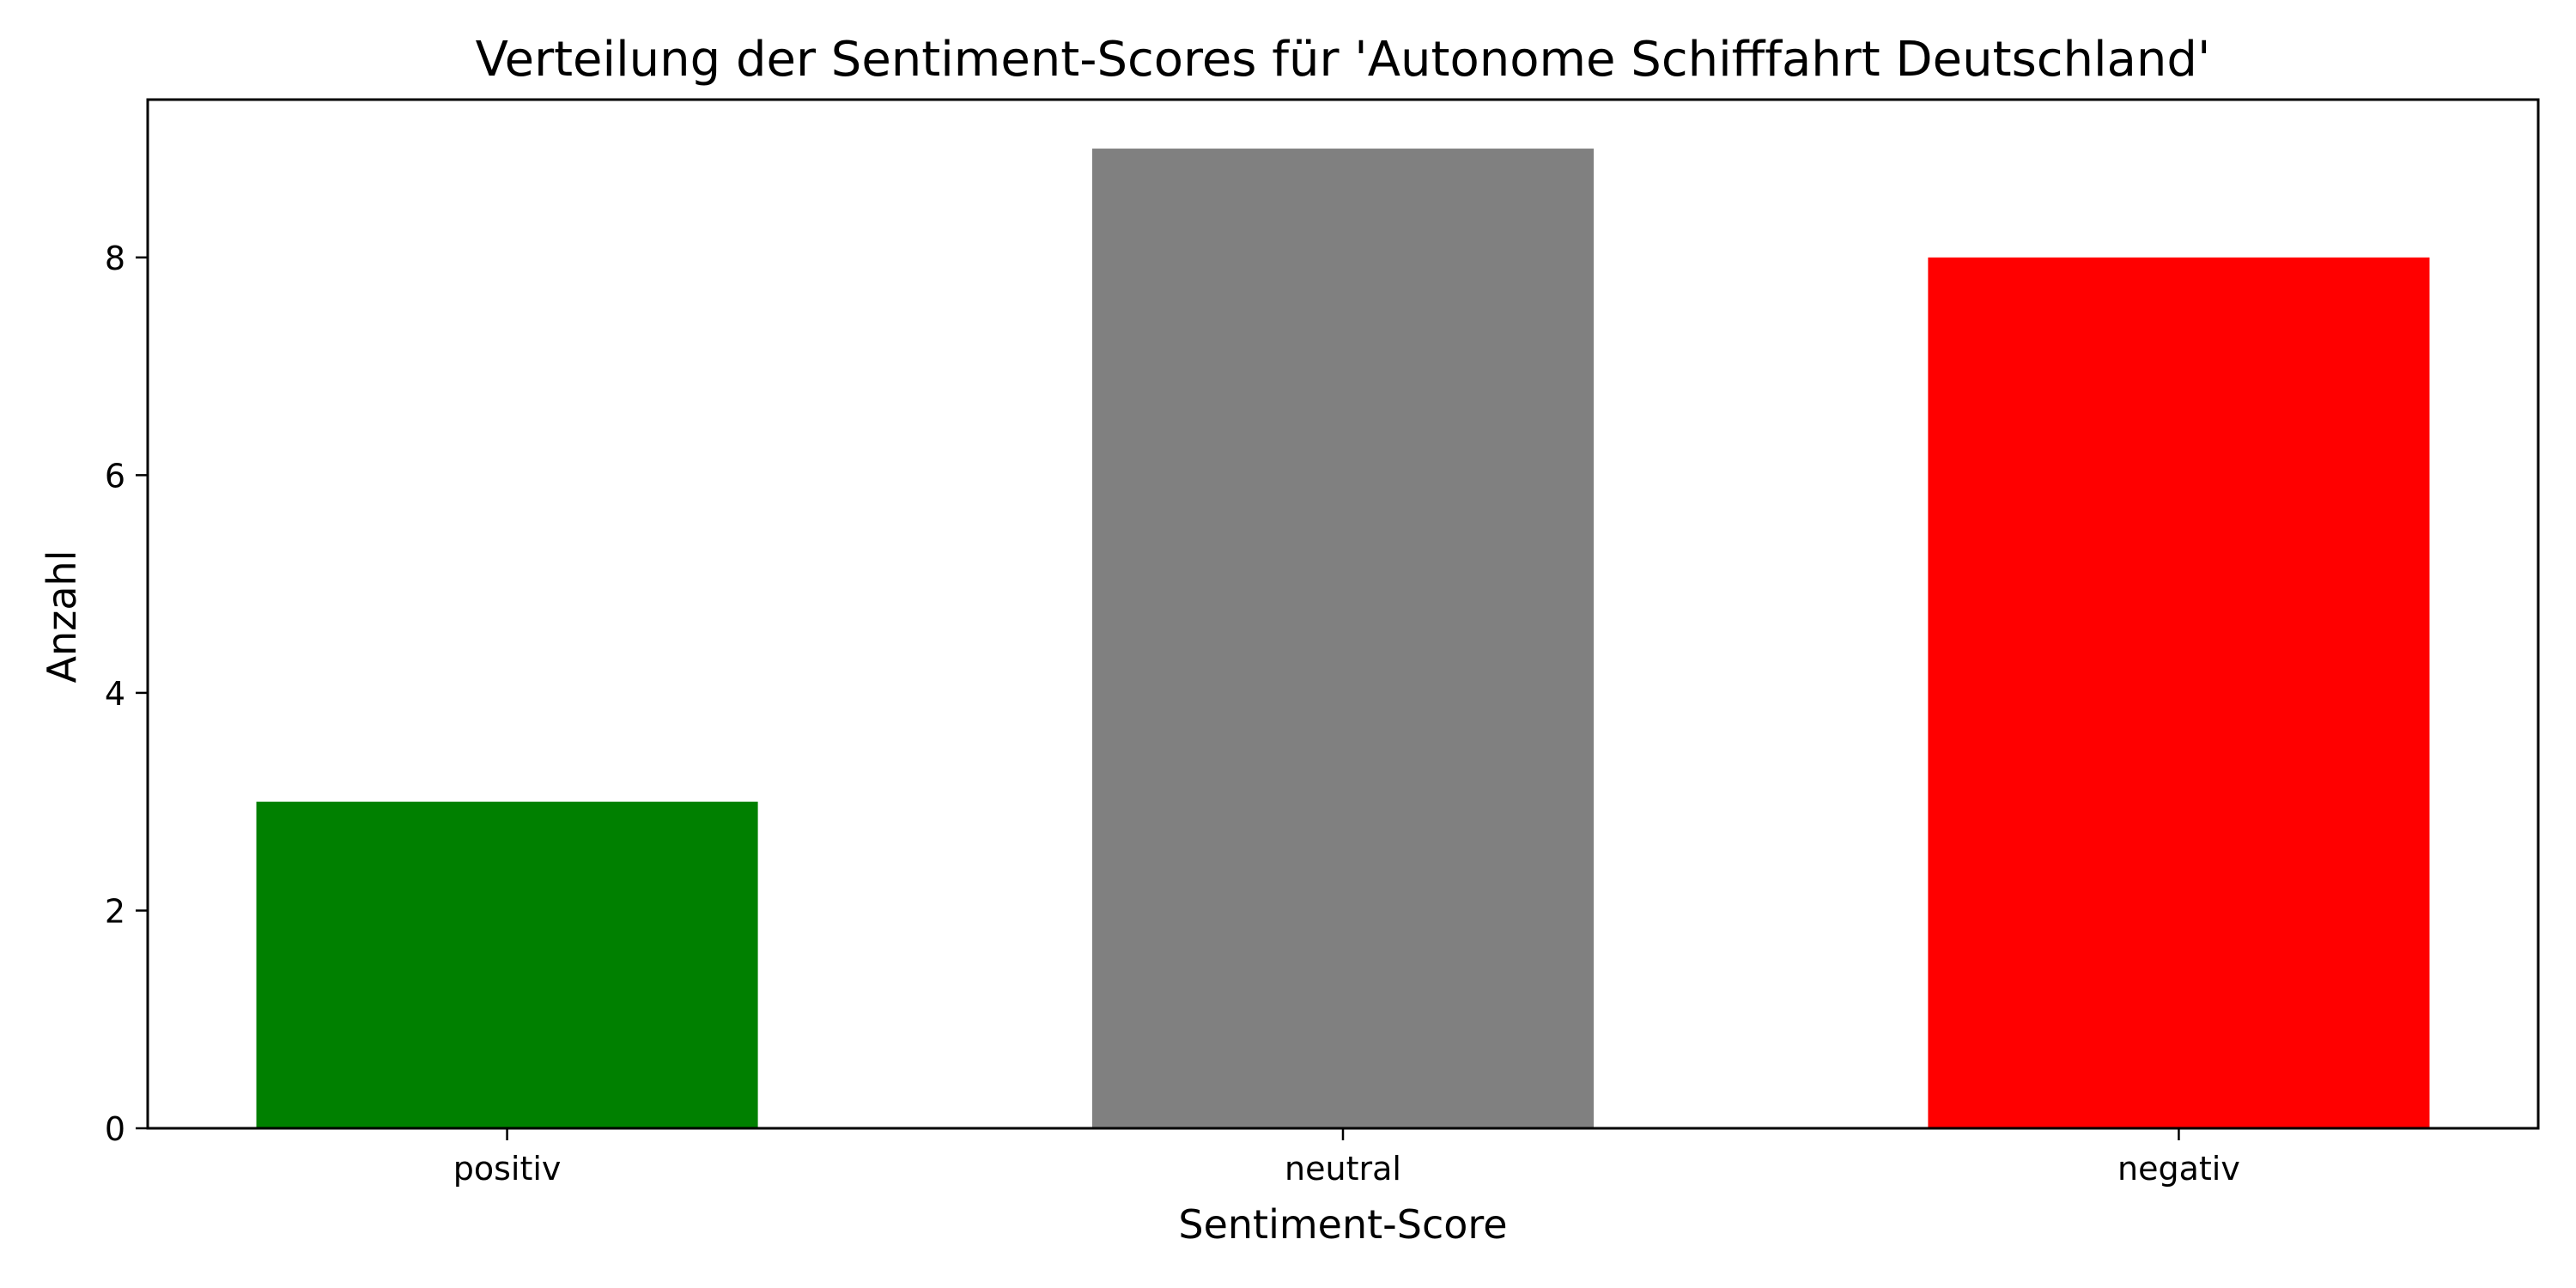 The image size is (2576, 1288). What do you see at coordinates (62, 616) in the screenshot?
I see `y-axis-label: Anzahl` at bounding box center [62, 616].